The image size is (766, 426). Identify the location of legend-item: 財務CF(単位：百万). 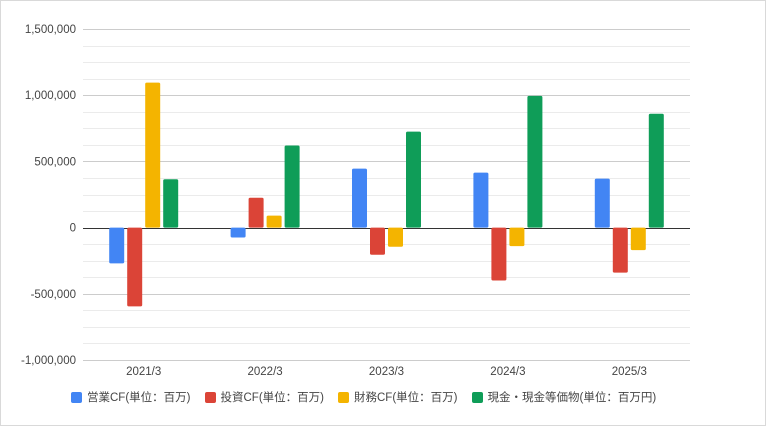
(398, 397).